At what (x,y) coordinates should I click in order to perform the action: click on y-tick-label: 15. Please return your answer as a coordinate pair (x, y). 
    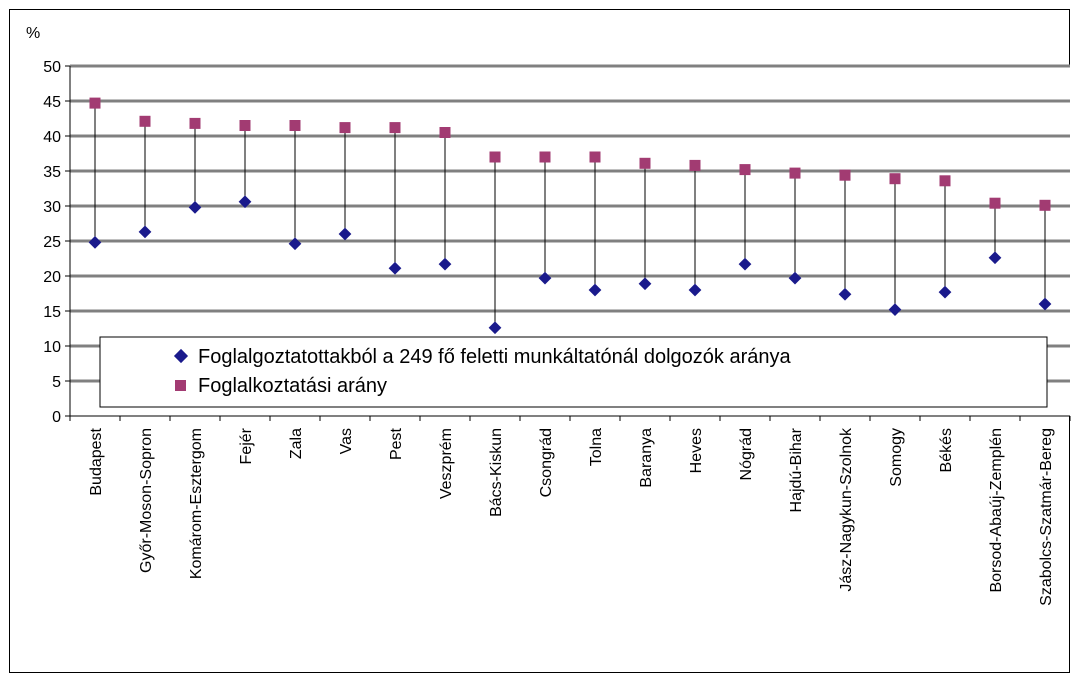
    Looking at the image, I should click on (52, 312).